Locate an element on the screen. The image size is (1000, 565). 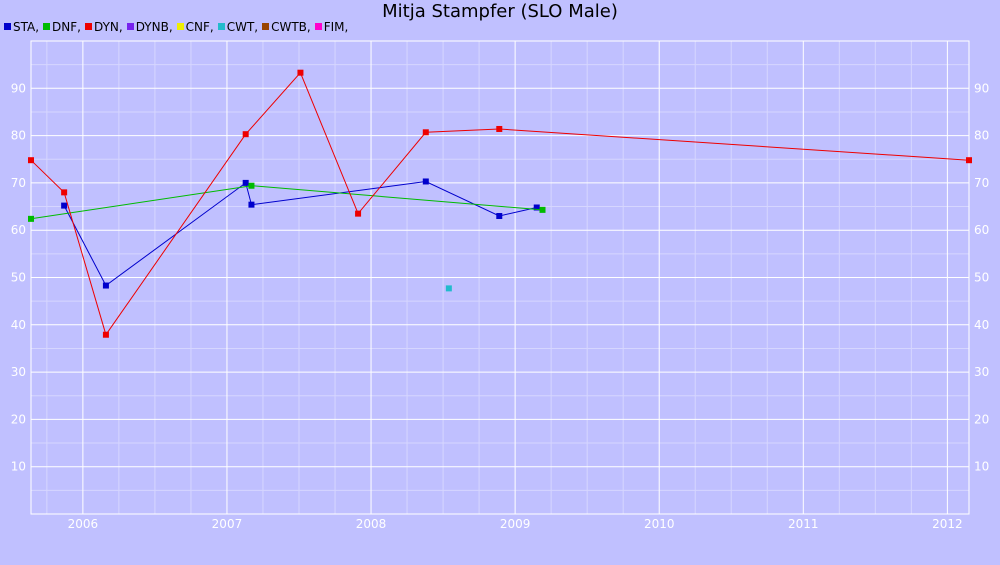
x-tick-label: 2009 is located at coordinates (515, 524).